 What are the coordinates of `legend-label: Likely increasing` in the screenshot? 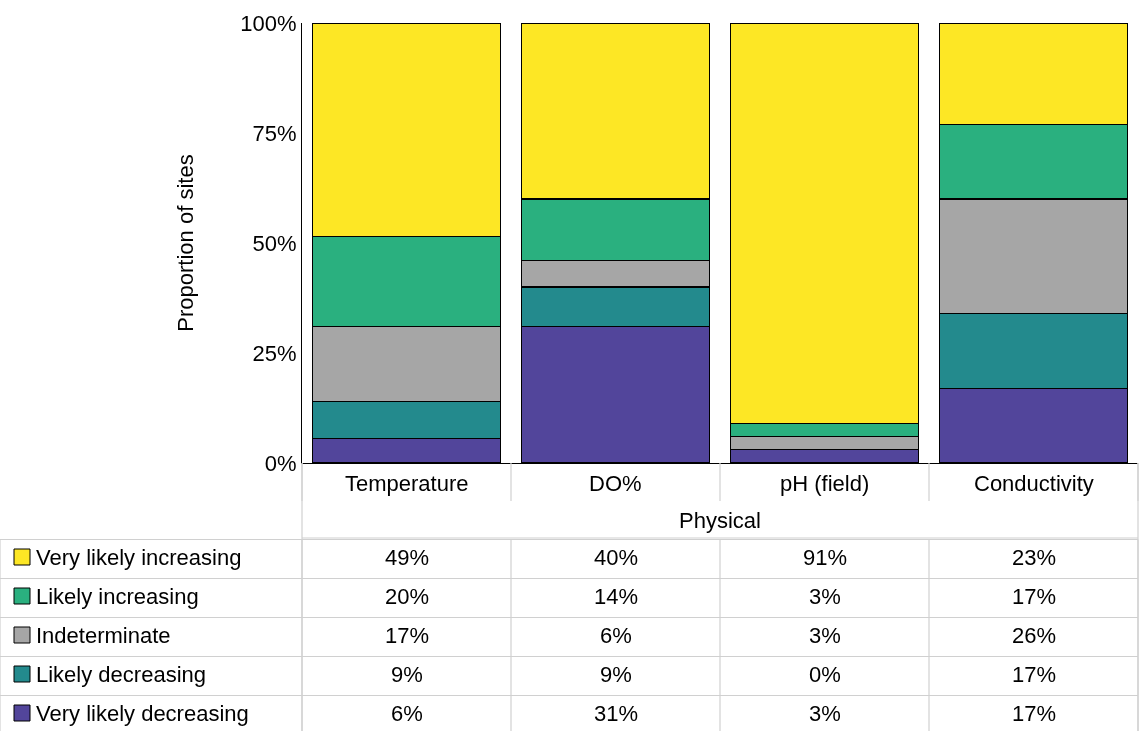 It's located at (117, 596).